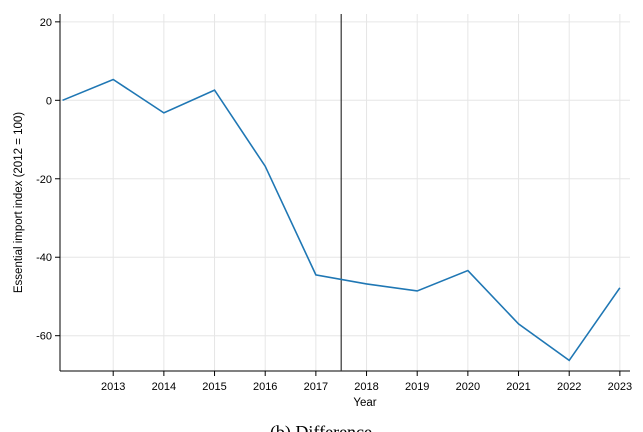 The width and height of the screenshot is (643, 432). Describe the element at coordinates (46, 23) in the screenshot. I see `y-tick-label: 20` at that location.